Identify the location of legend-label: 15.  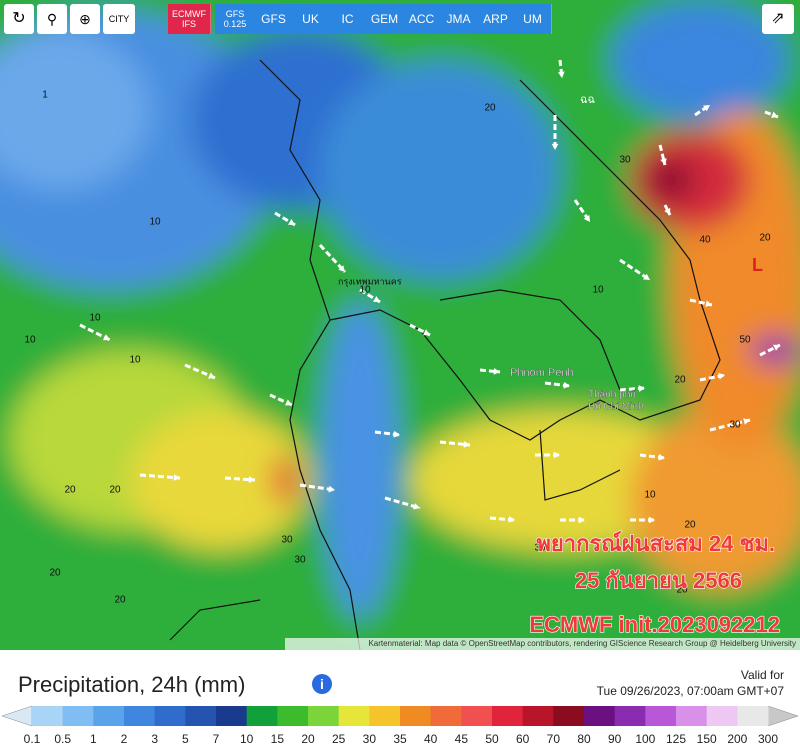
(278, 739).